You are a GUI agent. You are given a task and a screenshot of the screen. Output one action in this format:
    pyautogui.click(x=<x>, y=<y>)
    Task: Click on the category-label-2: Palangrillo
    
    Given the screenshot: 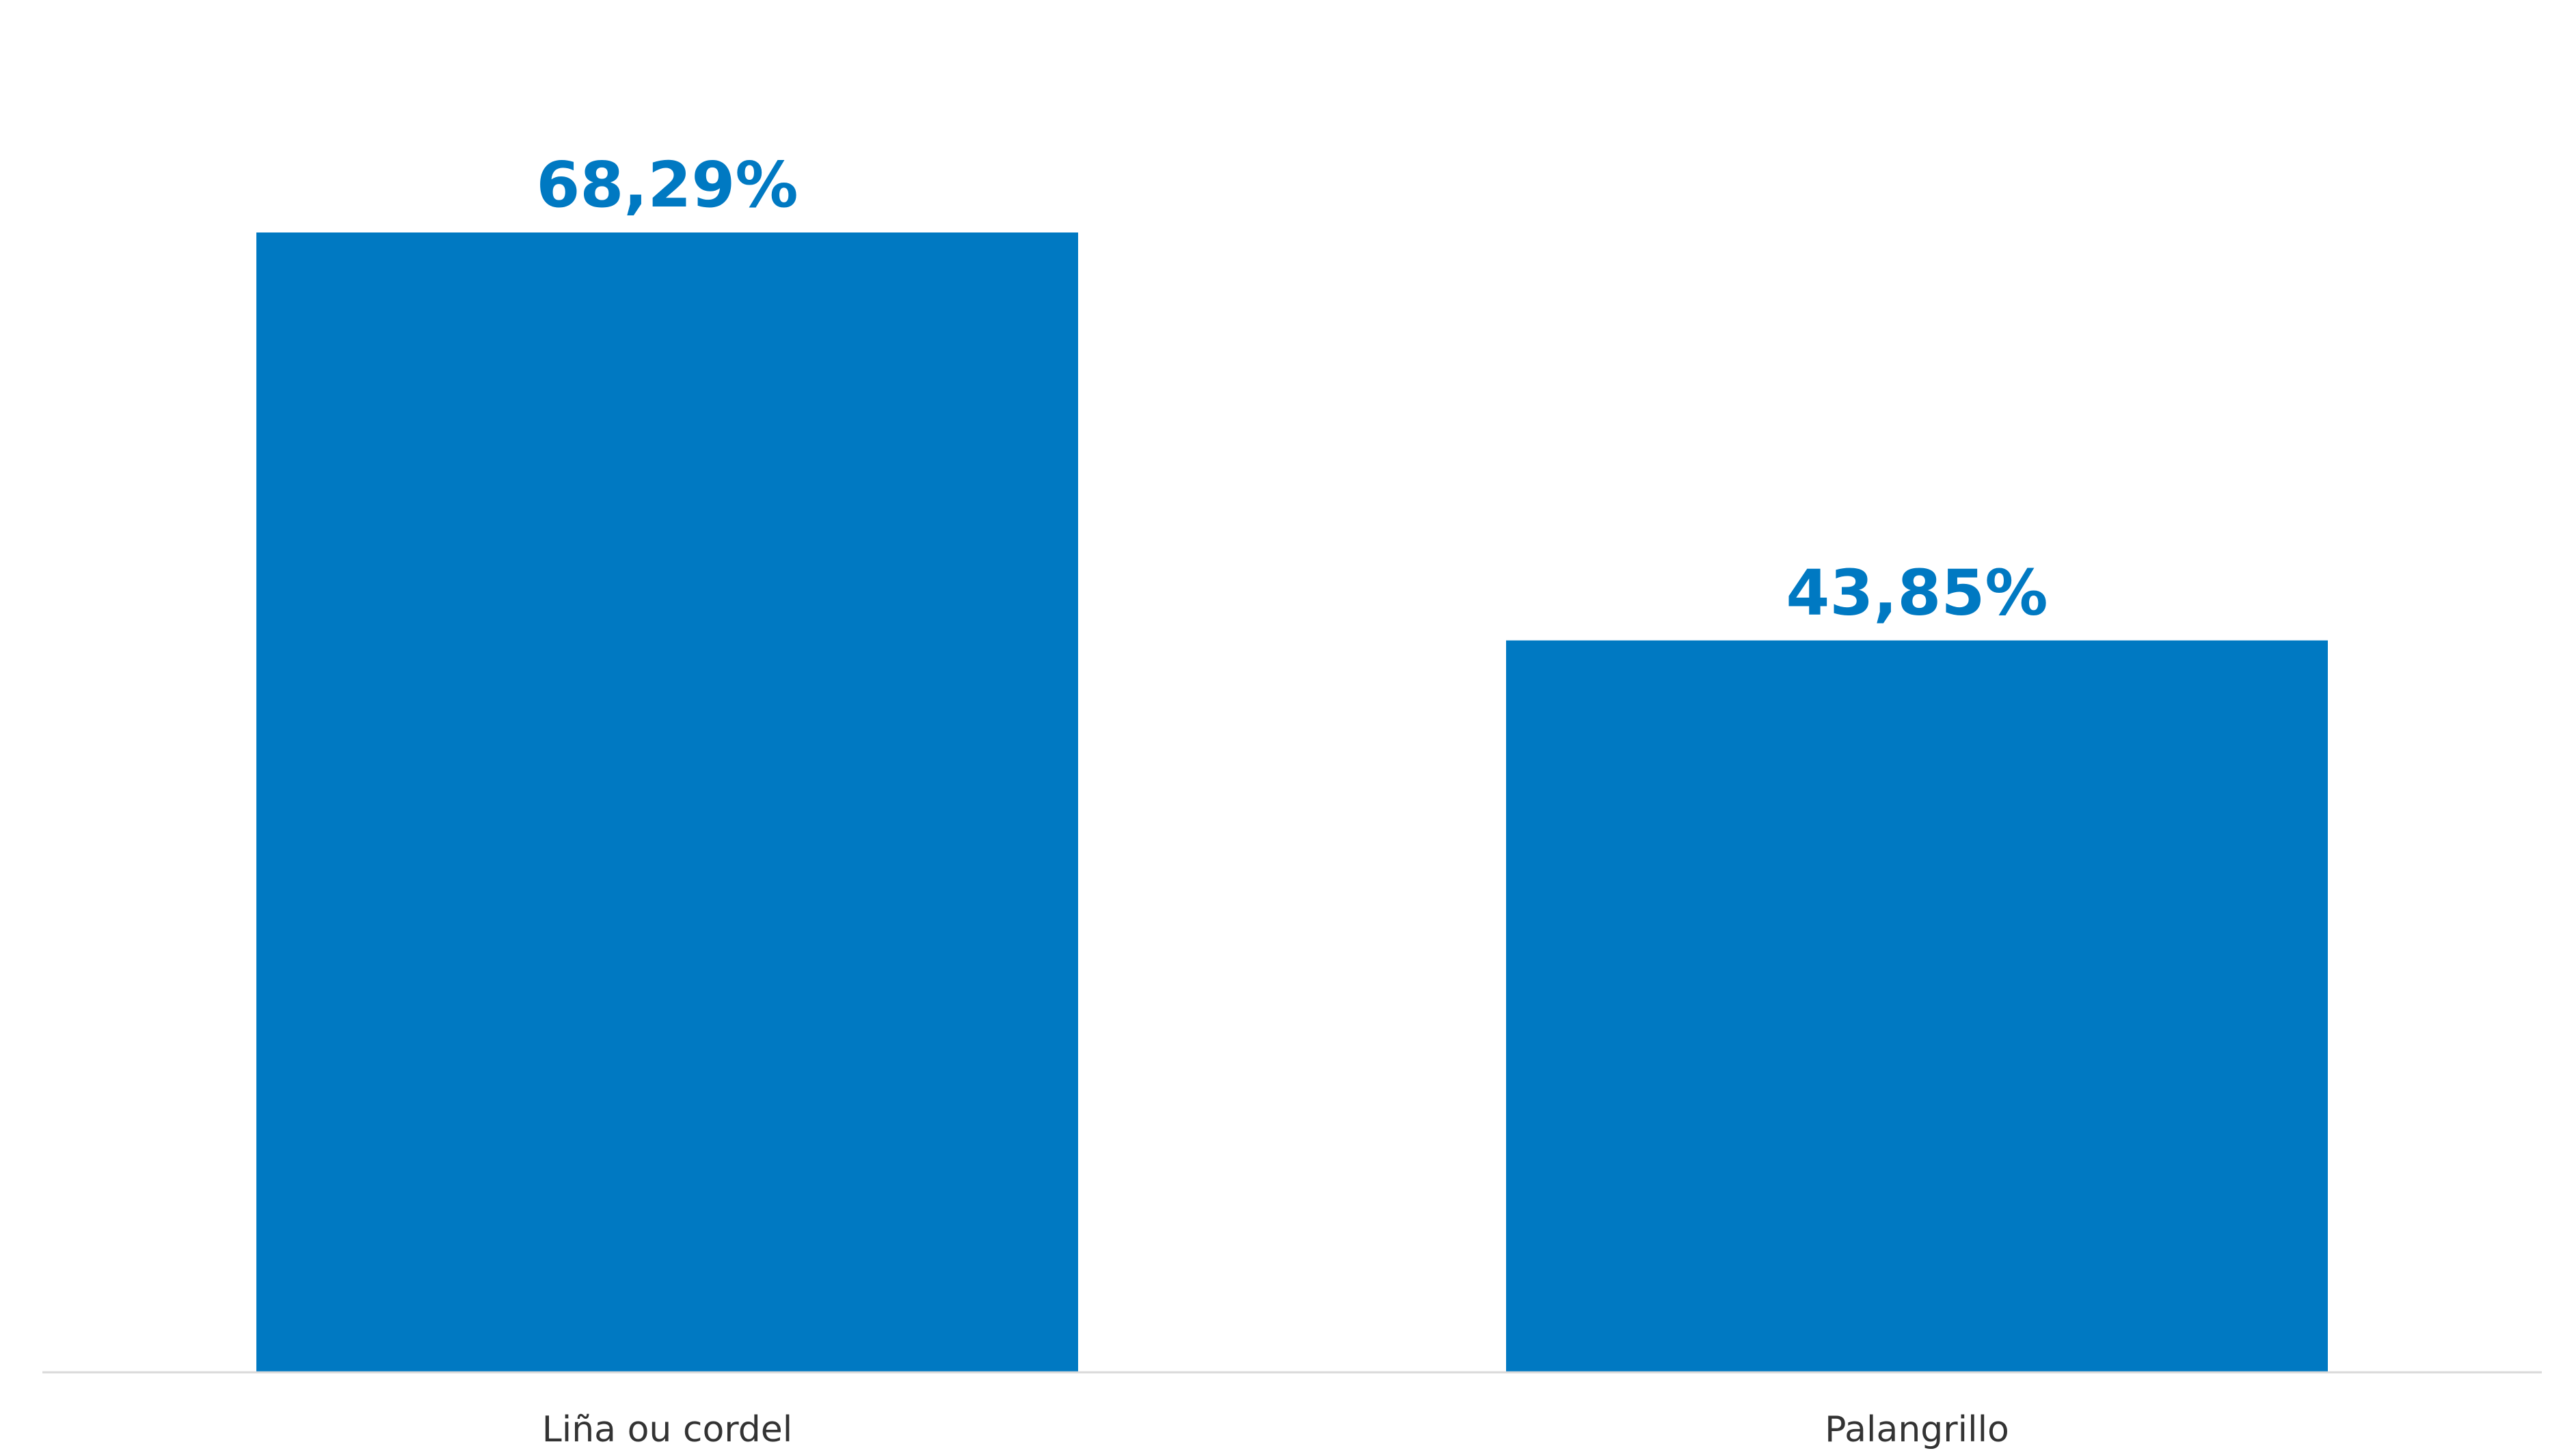 What is the action you would take?
    pyautogui.click(x=1917, y=1429)
    